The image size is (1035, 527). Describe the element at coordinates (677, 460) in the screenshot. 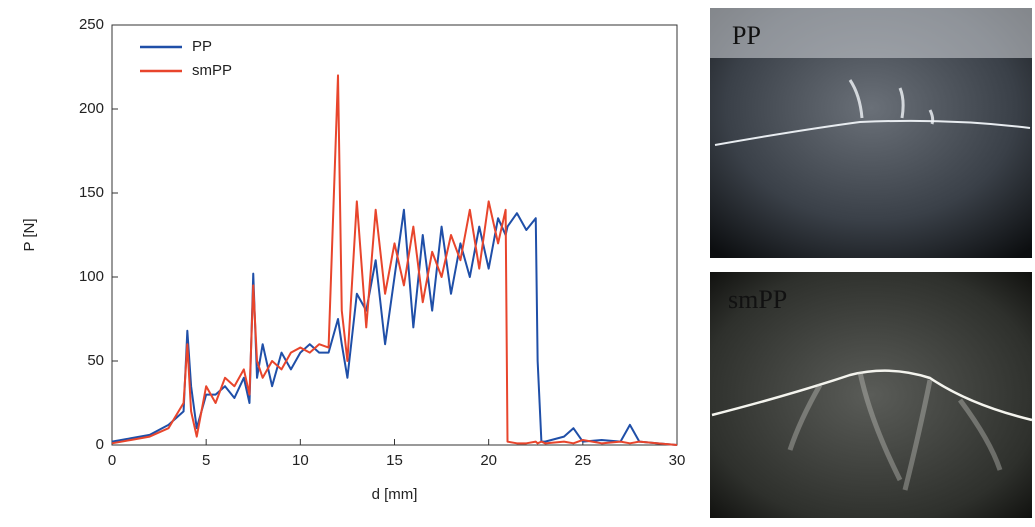

I see `x-tick-label: 30` at that location.